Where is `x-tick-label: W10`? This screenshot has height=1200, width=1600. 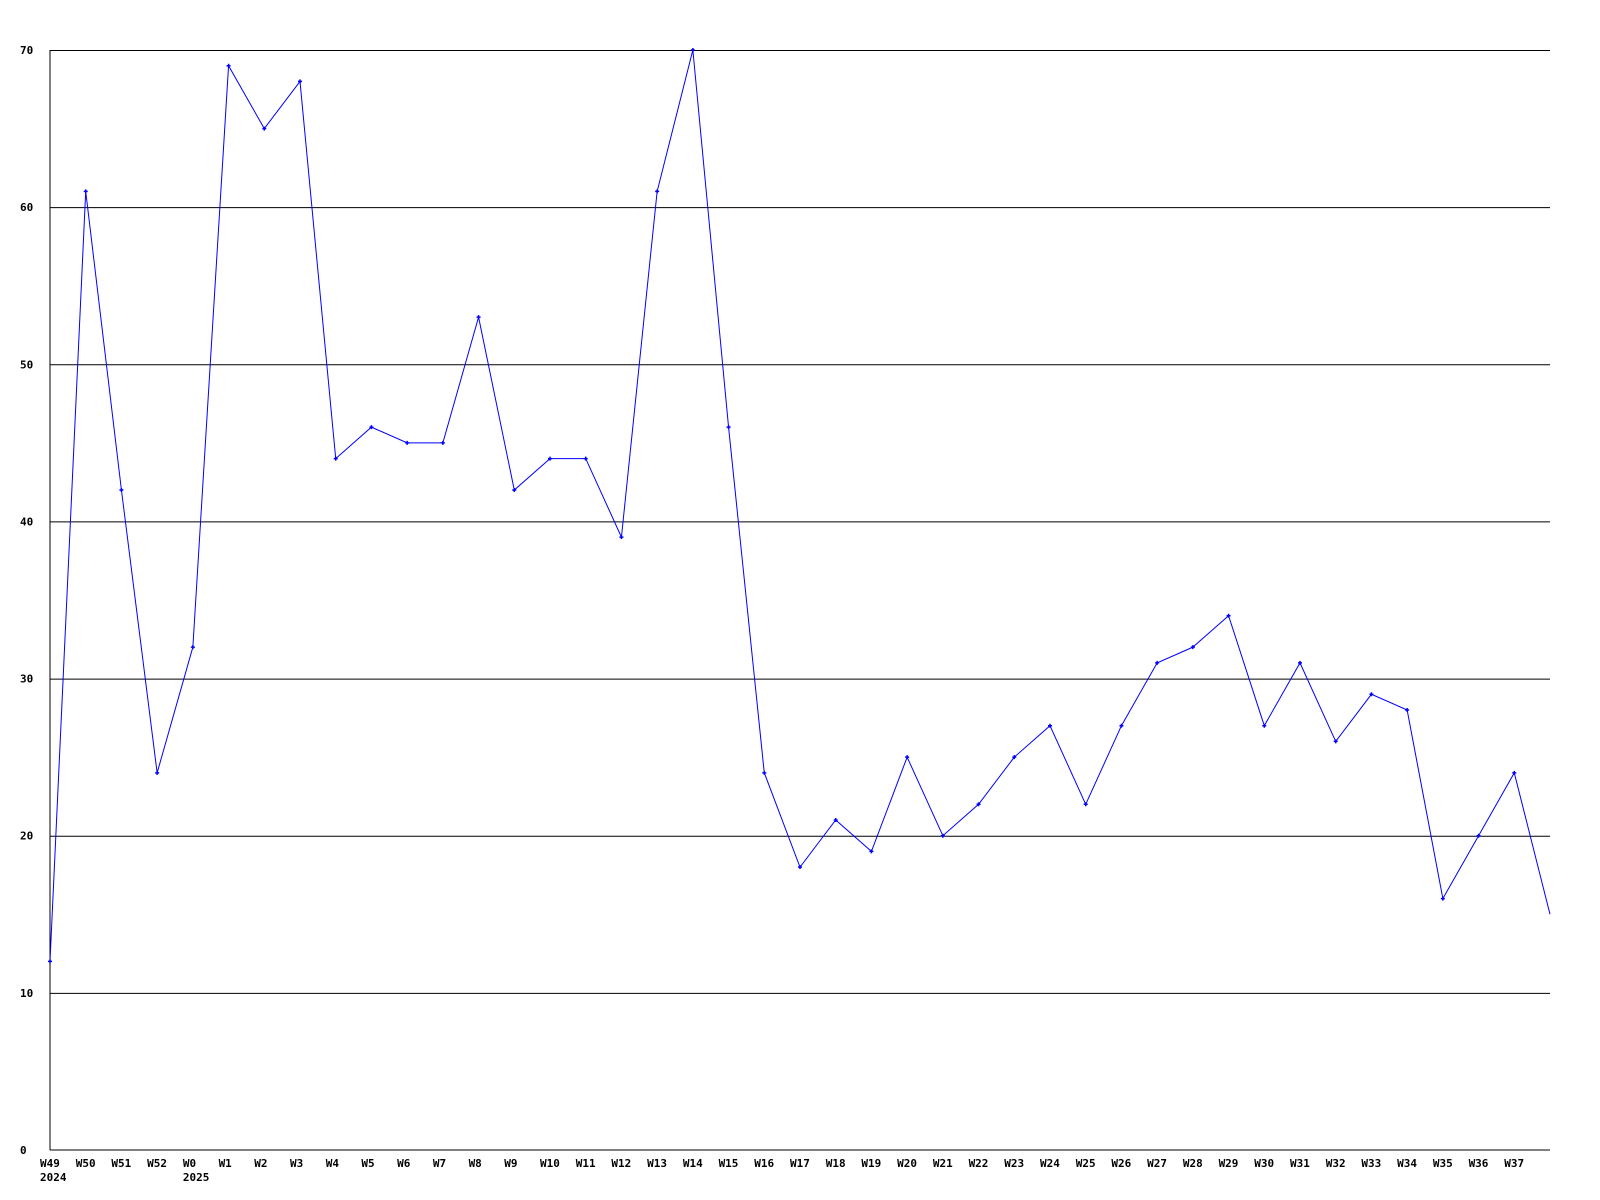
x-tick-label: W10 is located at coordinates (550, 1163).